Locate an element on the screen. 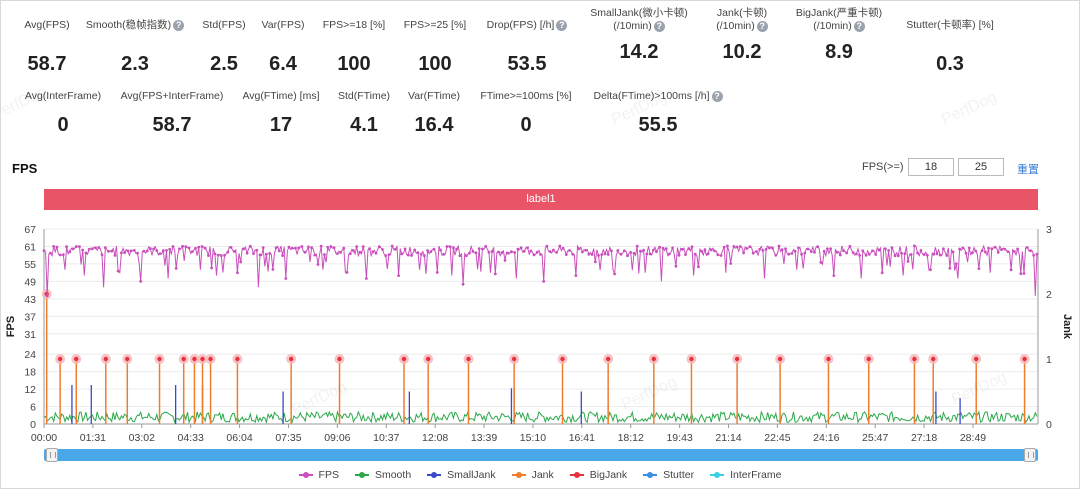 The width and height of the screenshot is (1080, 489). stat-jank: Jank(卡顿) (/10min)? 10.2 is located at coordinates (742, 35).